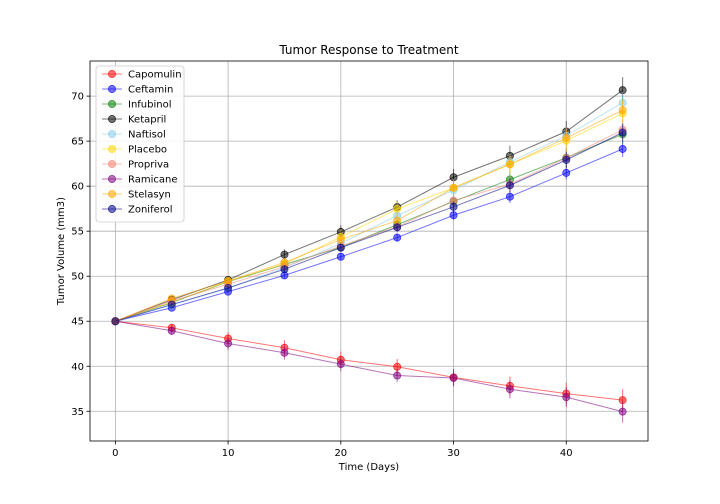  What do you see at coordinates (77, 97) in the screenshot?
I see `y-tick-label: 70` at bounding box center [77, 97].